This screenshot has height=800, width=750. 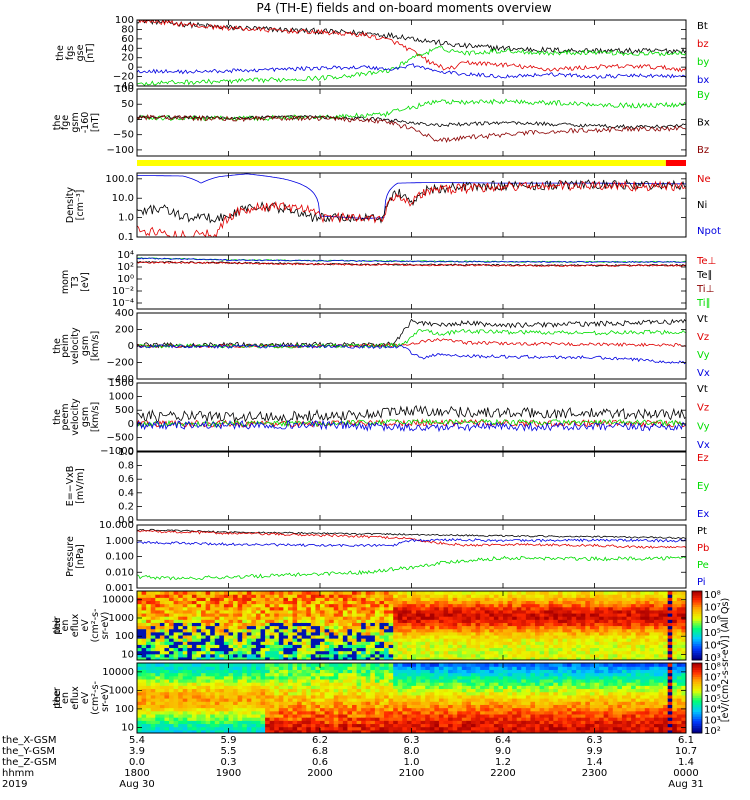 What do you see at coordinates (411, 554) in the screenshot?
I see `series-group-pressure` at bounding box center [411, 554].